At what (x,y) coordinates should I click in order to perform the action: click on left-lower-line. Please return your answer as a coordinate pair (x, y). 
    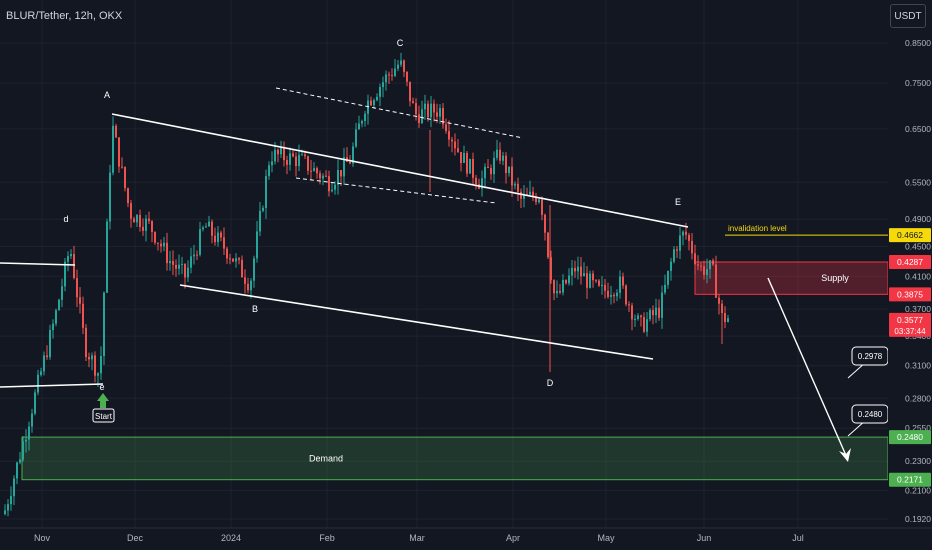
    Looking at the image, I should click on (52, 385).